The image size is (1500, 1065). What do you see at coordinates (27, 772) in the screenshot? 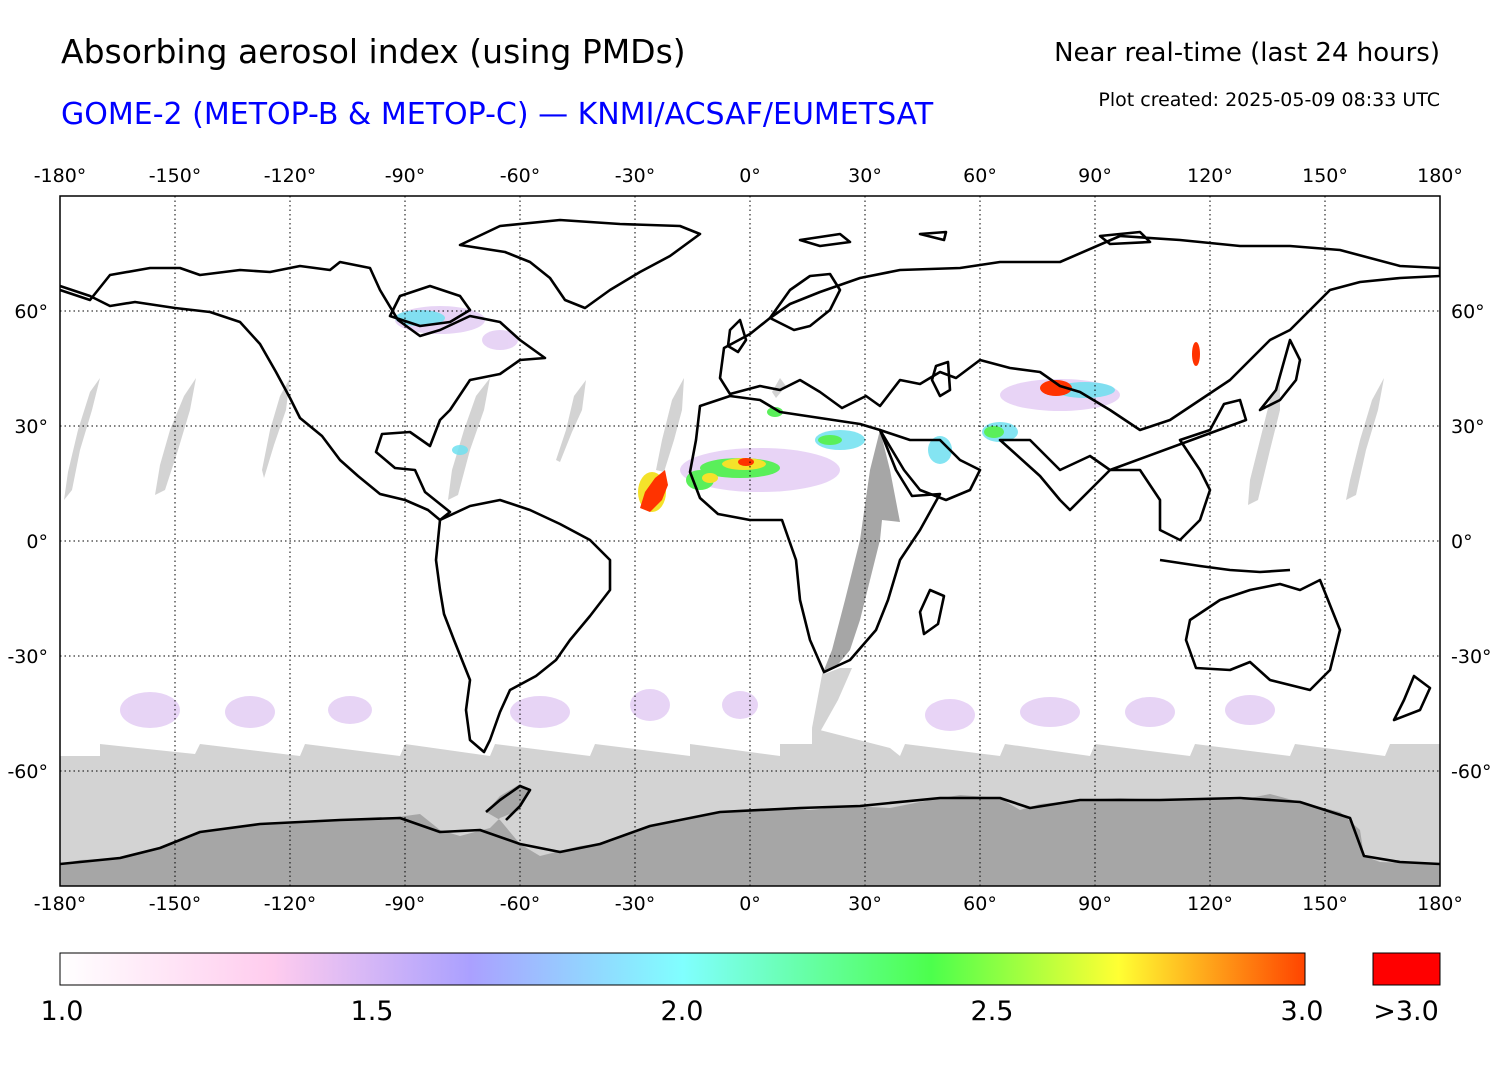
I see `lat-tick-left: -60°` at bounding box center [27, 772].